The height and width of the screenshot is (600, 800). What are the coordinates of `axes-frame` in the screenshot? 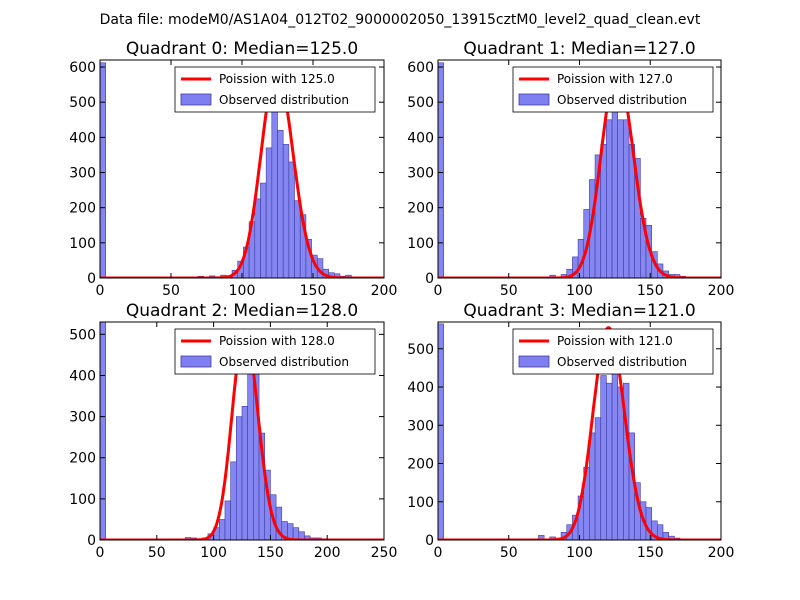 It's located at (242, 431).